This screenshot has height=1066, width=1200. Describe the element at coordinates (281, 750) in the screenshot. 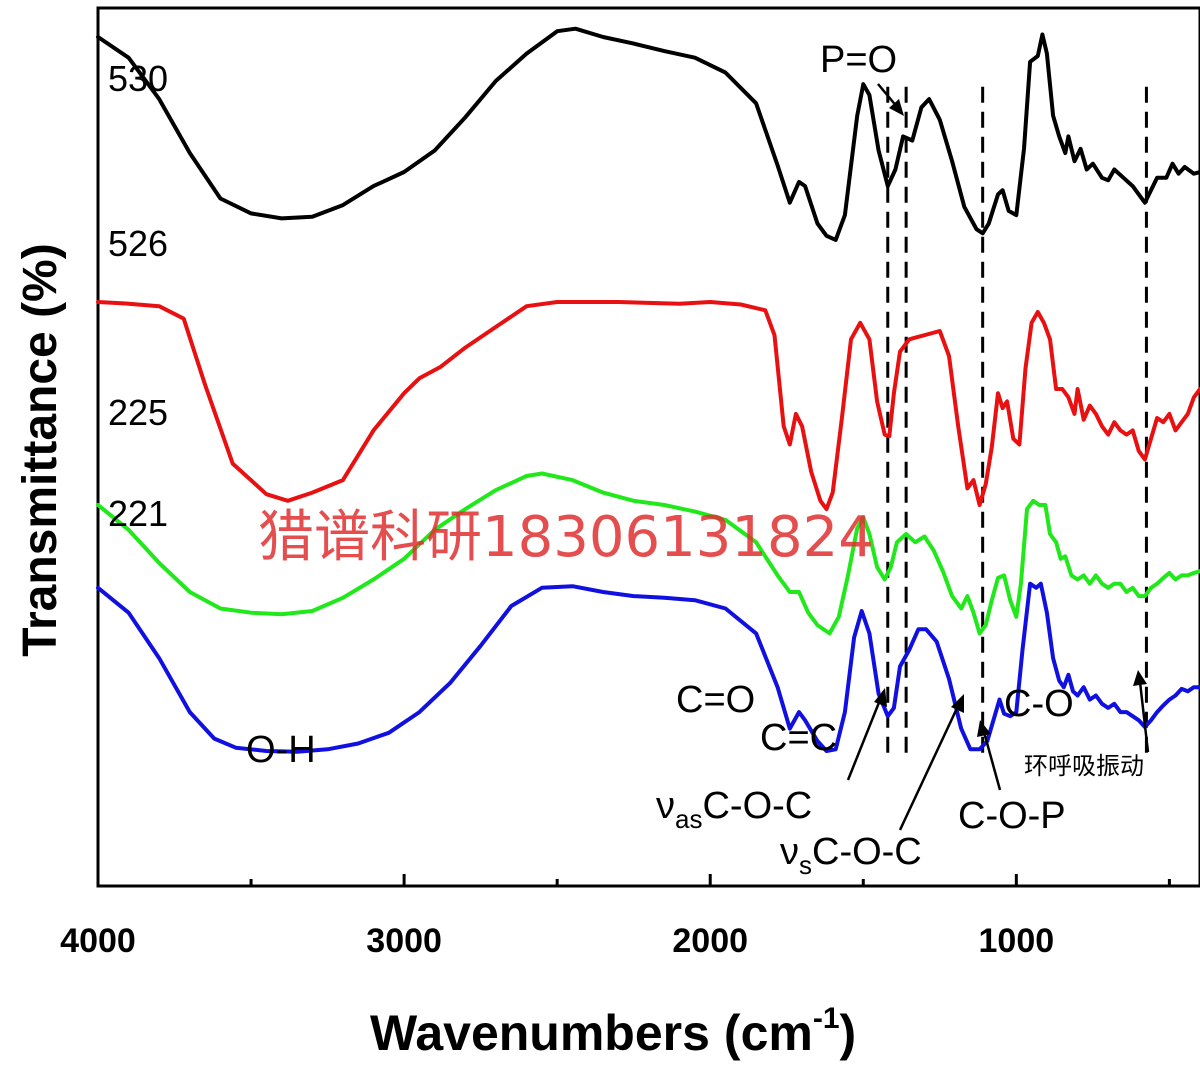

I see `annotation-o-h: O-H` at that location.